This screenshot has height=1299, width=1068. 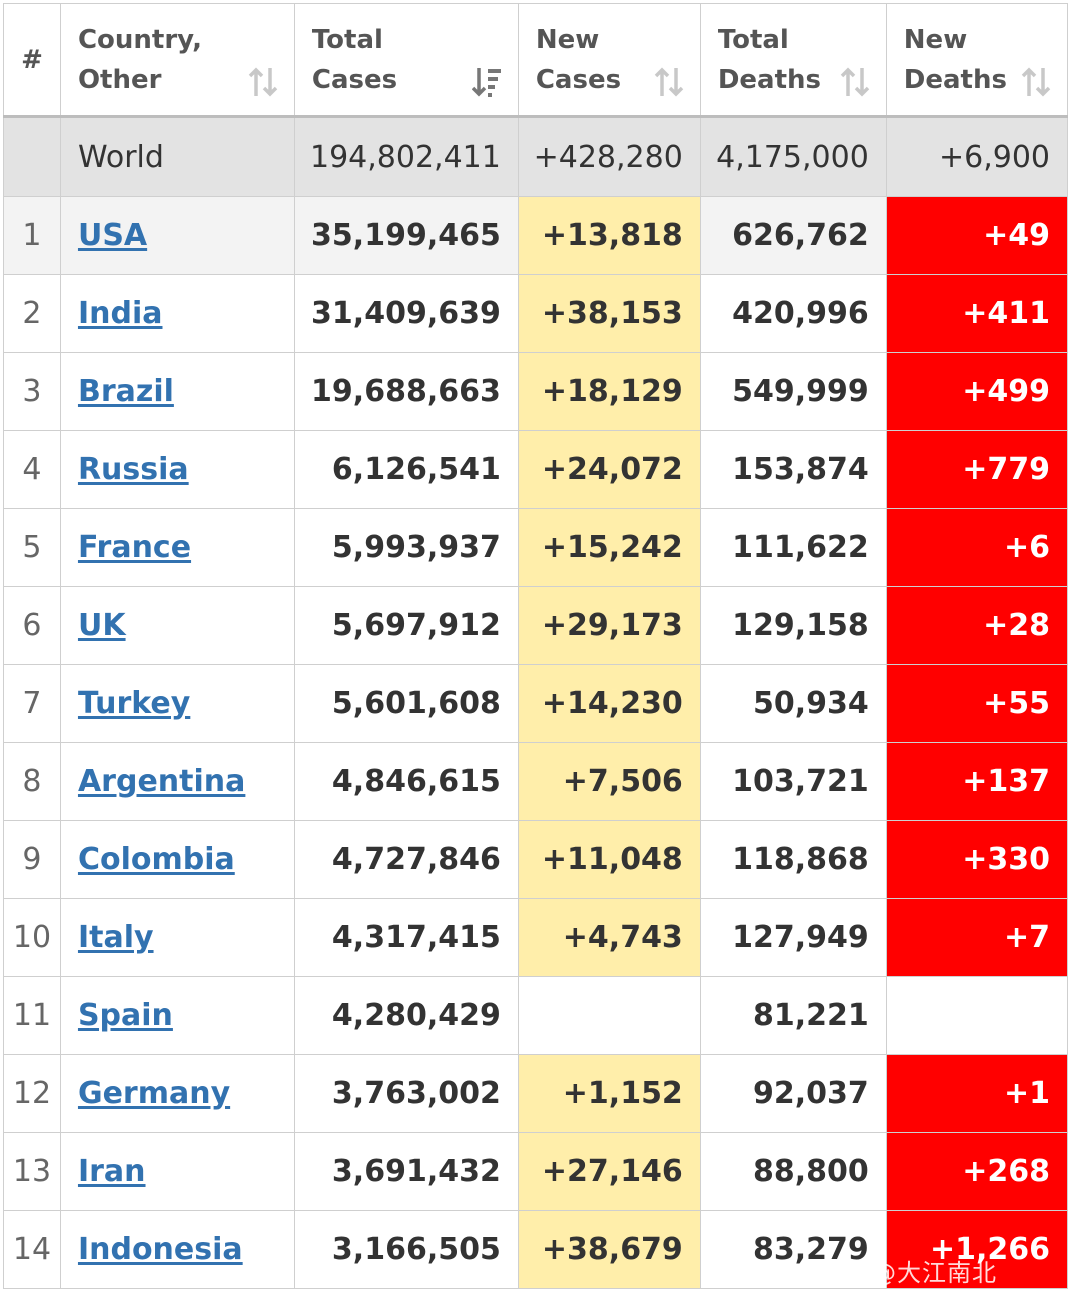 What do you see at coordinates (976, 547) in the screenshot?
I see `new-deaths-cell: +6` at bounding box center [976, 547].